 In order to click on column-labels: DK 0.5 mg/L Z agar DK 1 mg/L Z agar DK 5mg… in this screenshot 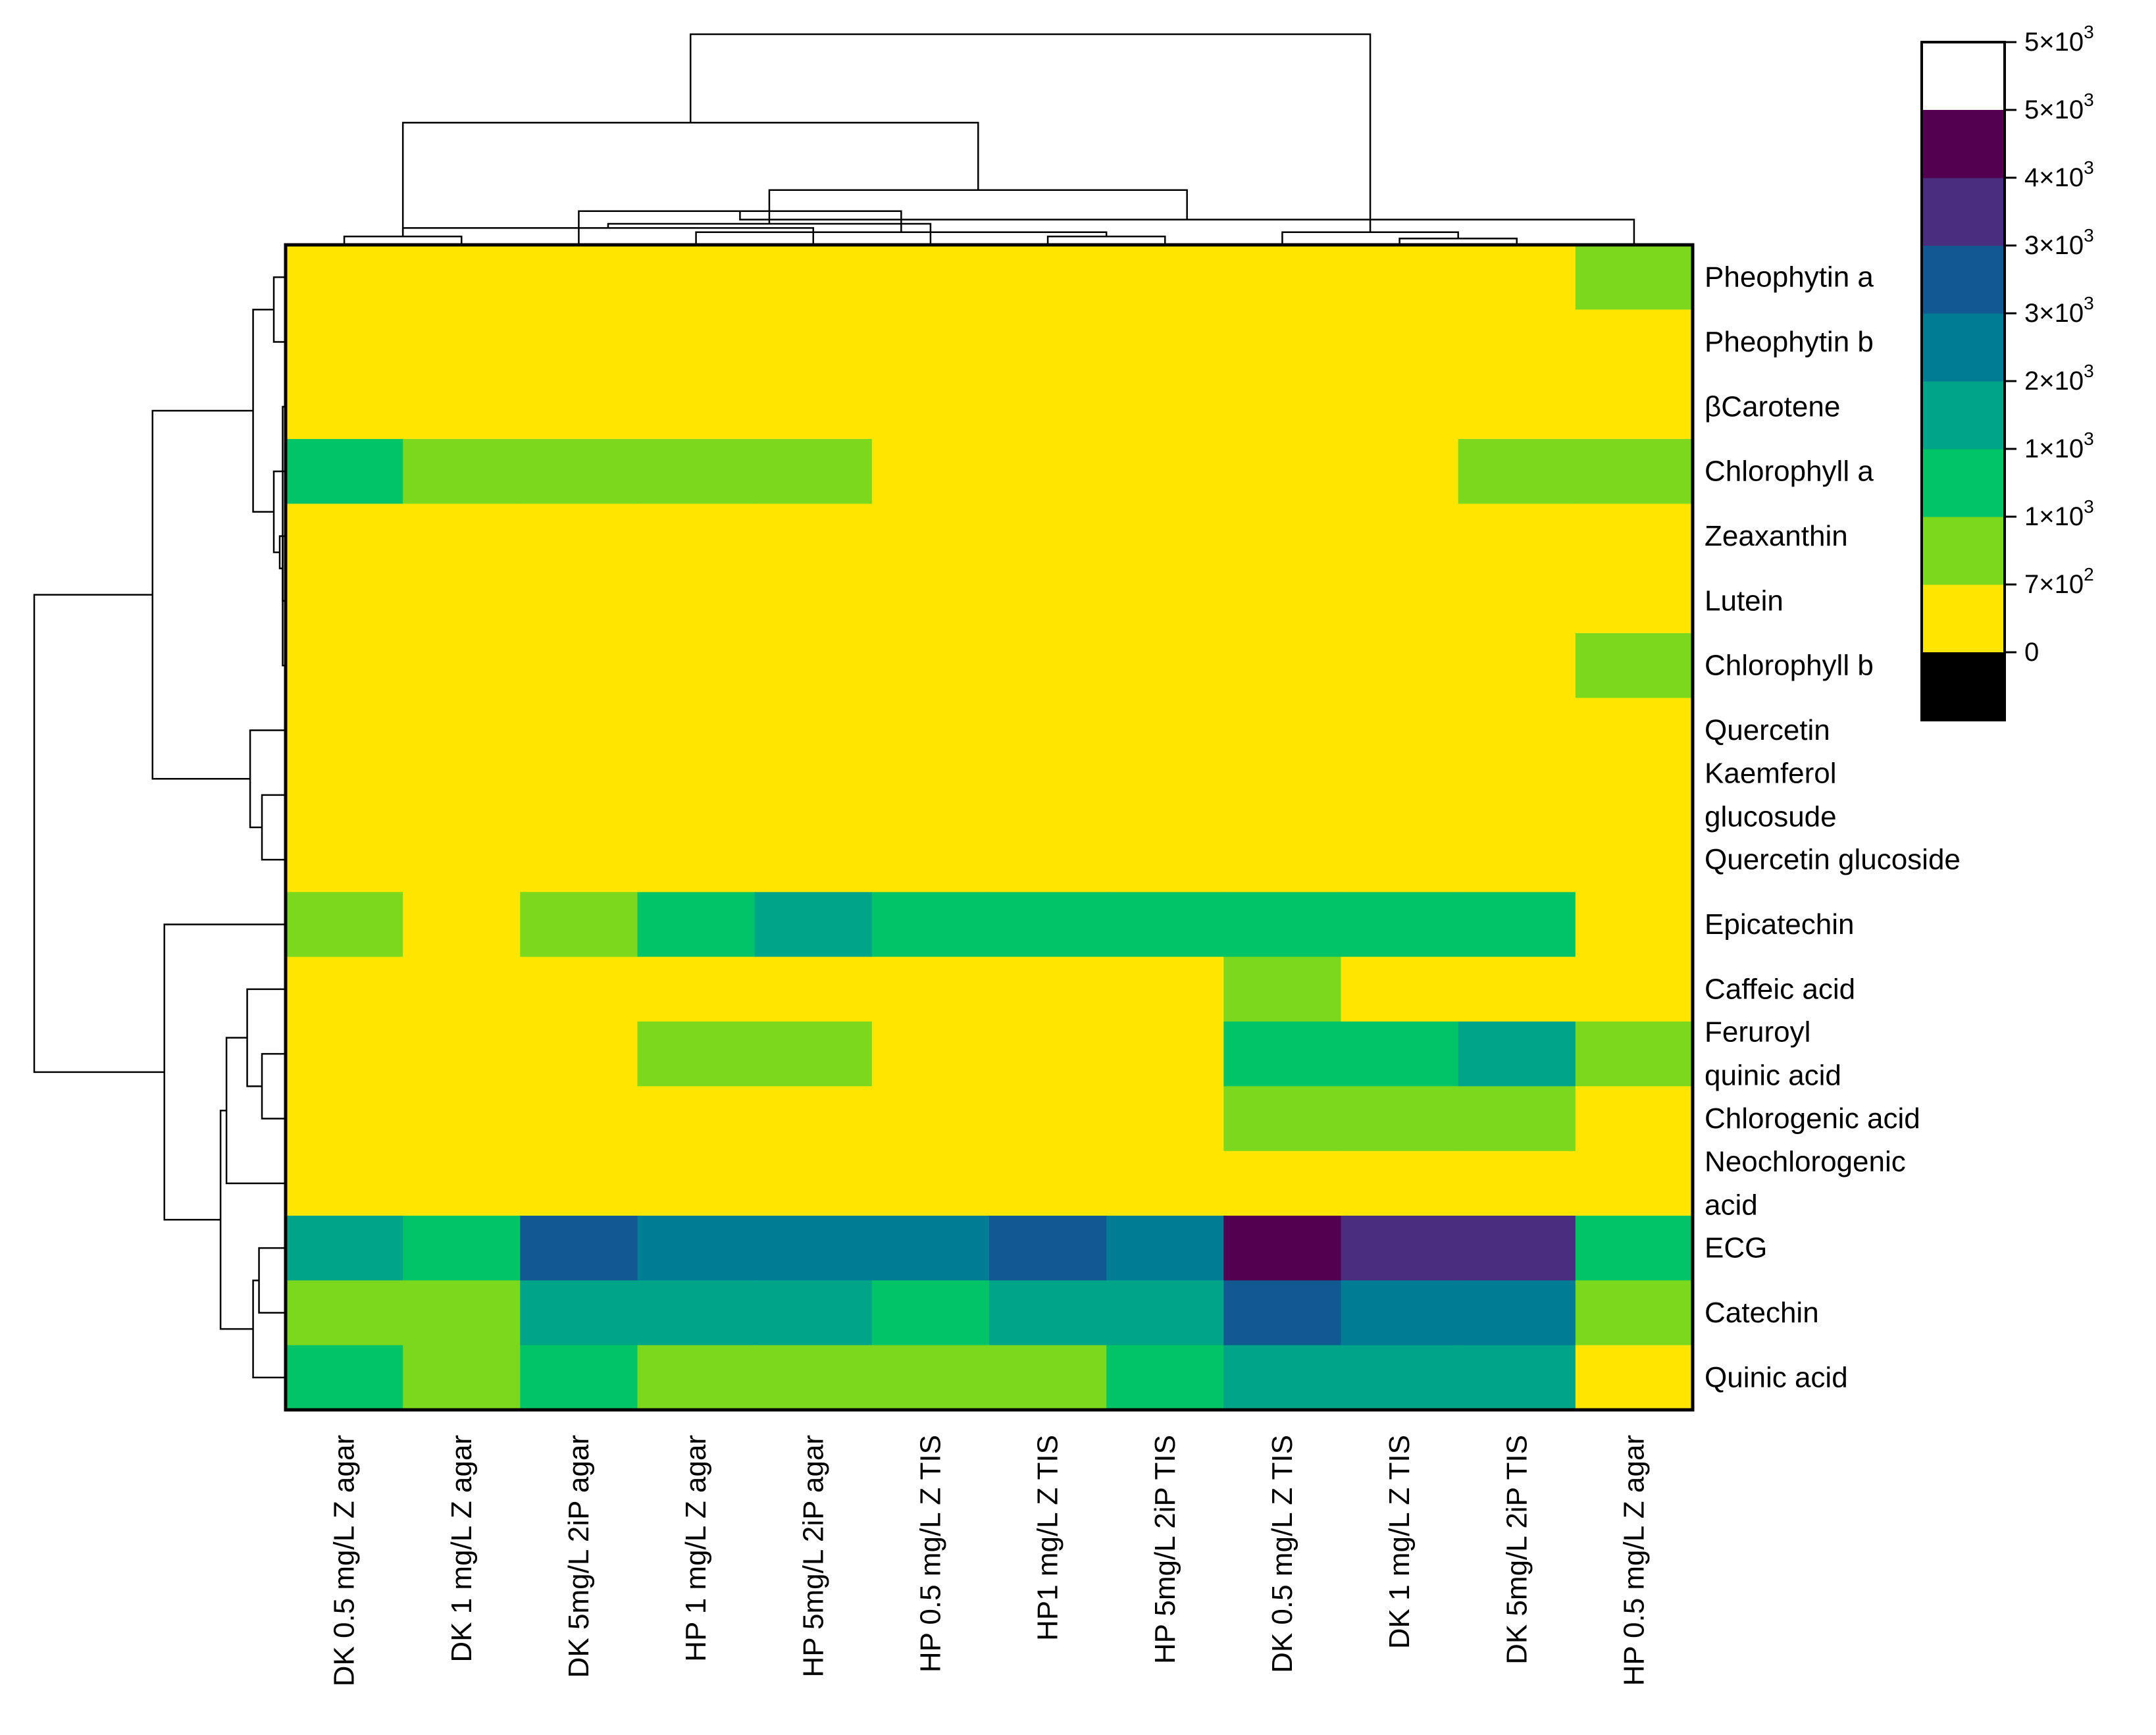, I will do `click(989, 1561)`.